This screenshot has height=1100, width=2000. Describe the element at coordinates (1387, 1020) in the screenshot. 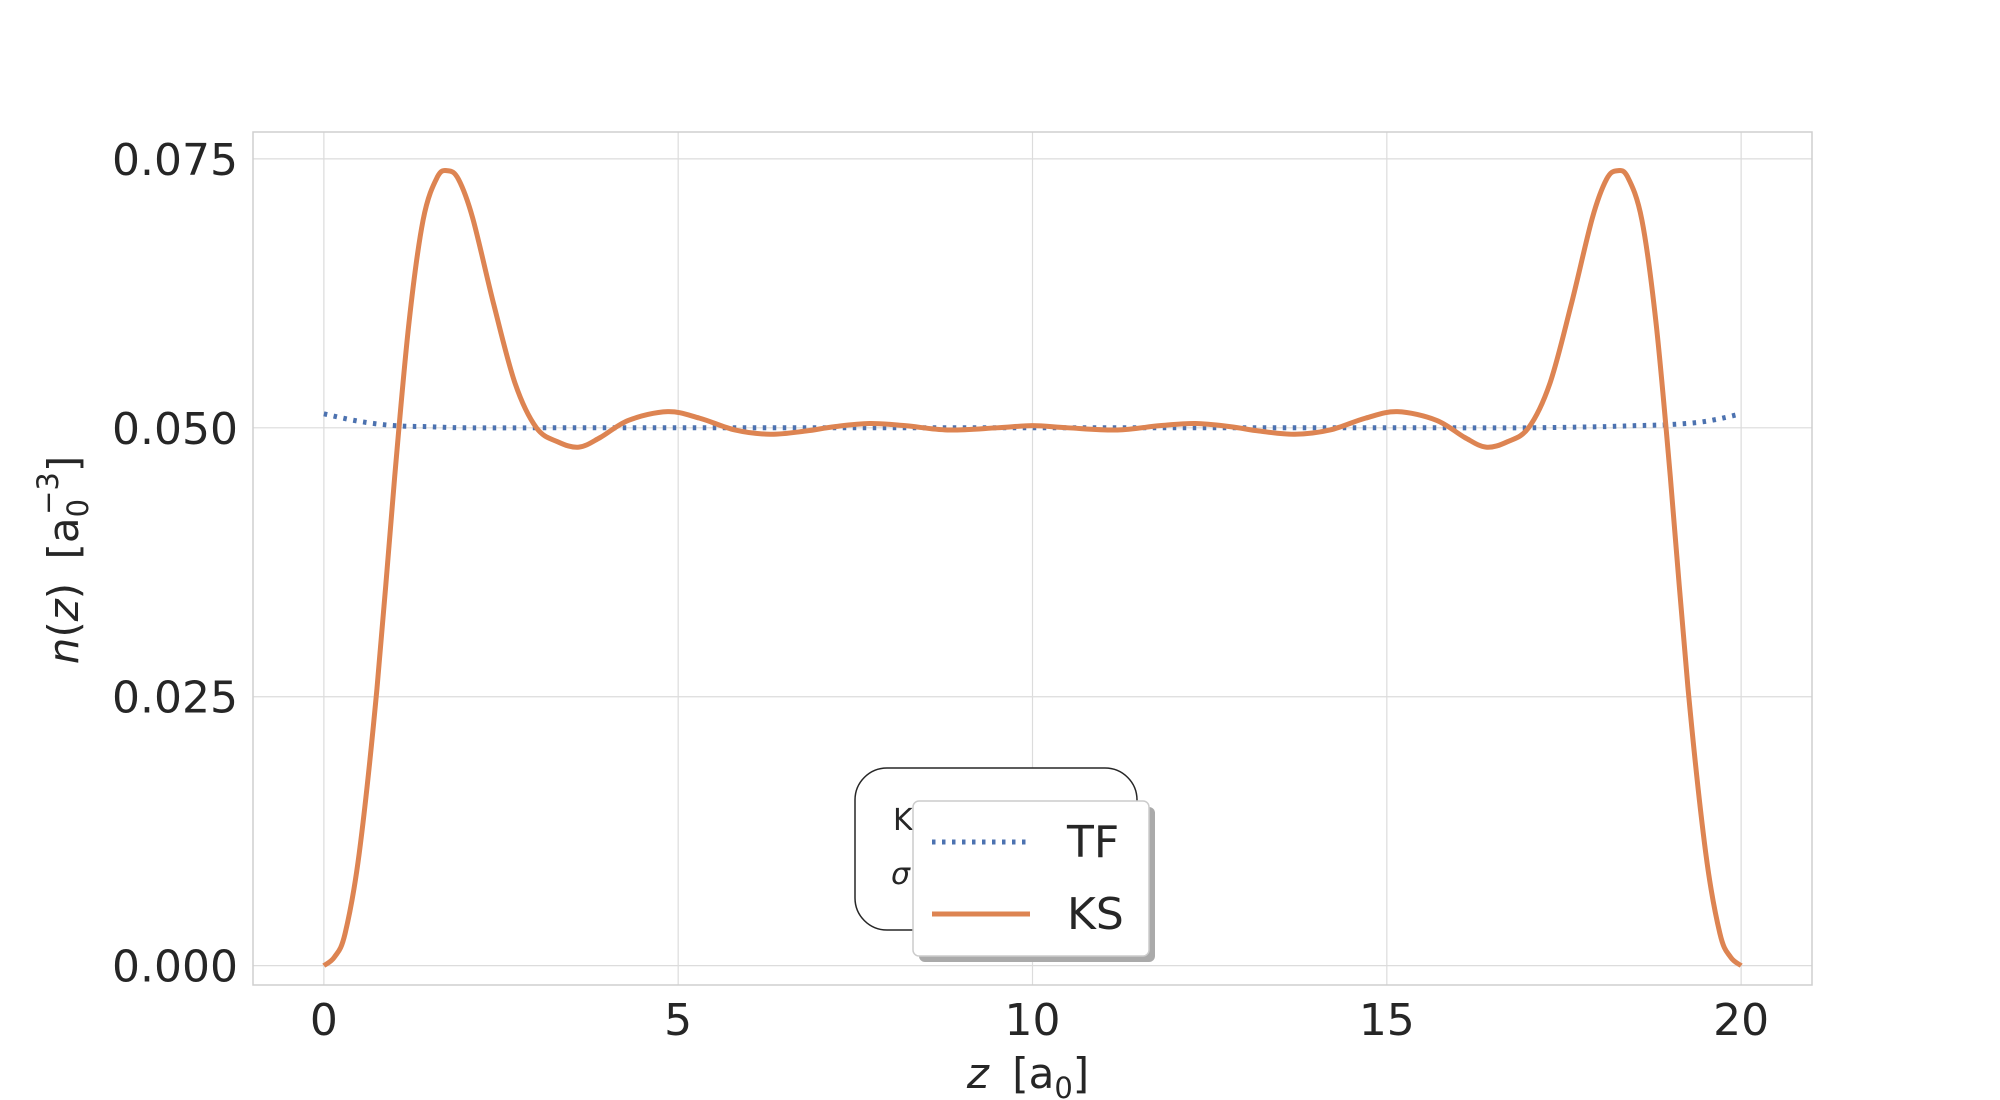

I see `x-tick-label: 15` at that location.